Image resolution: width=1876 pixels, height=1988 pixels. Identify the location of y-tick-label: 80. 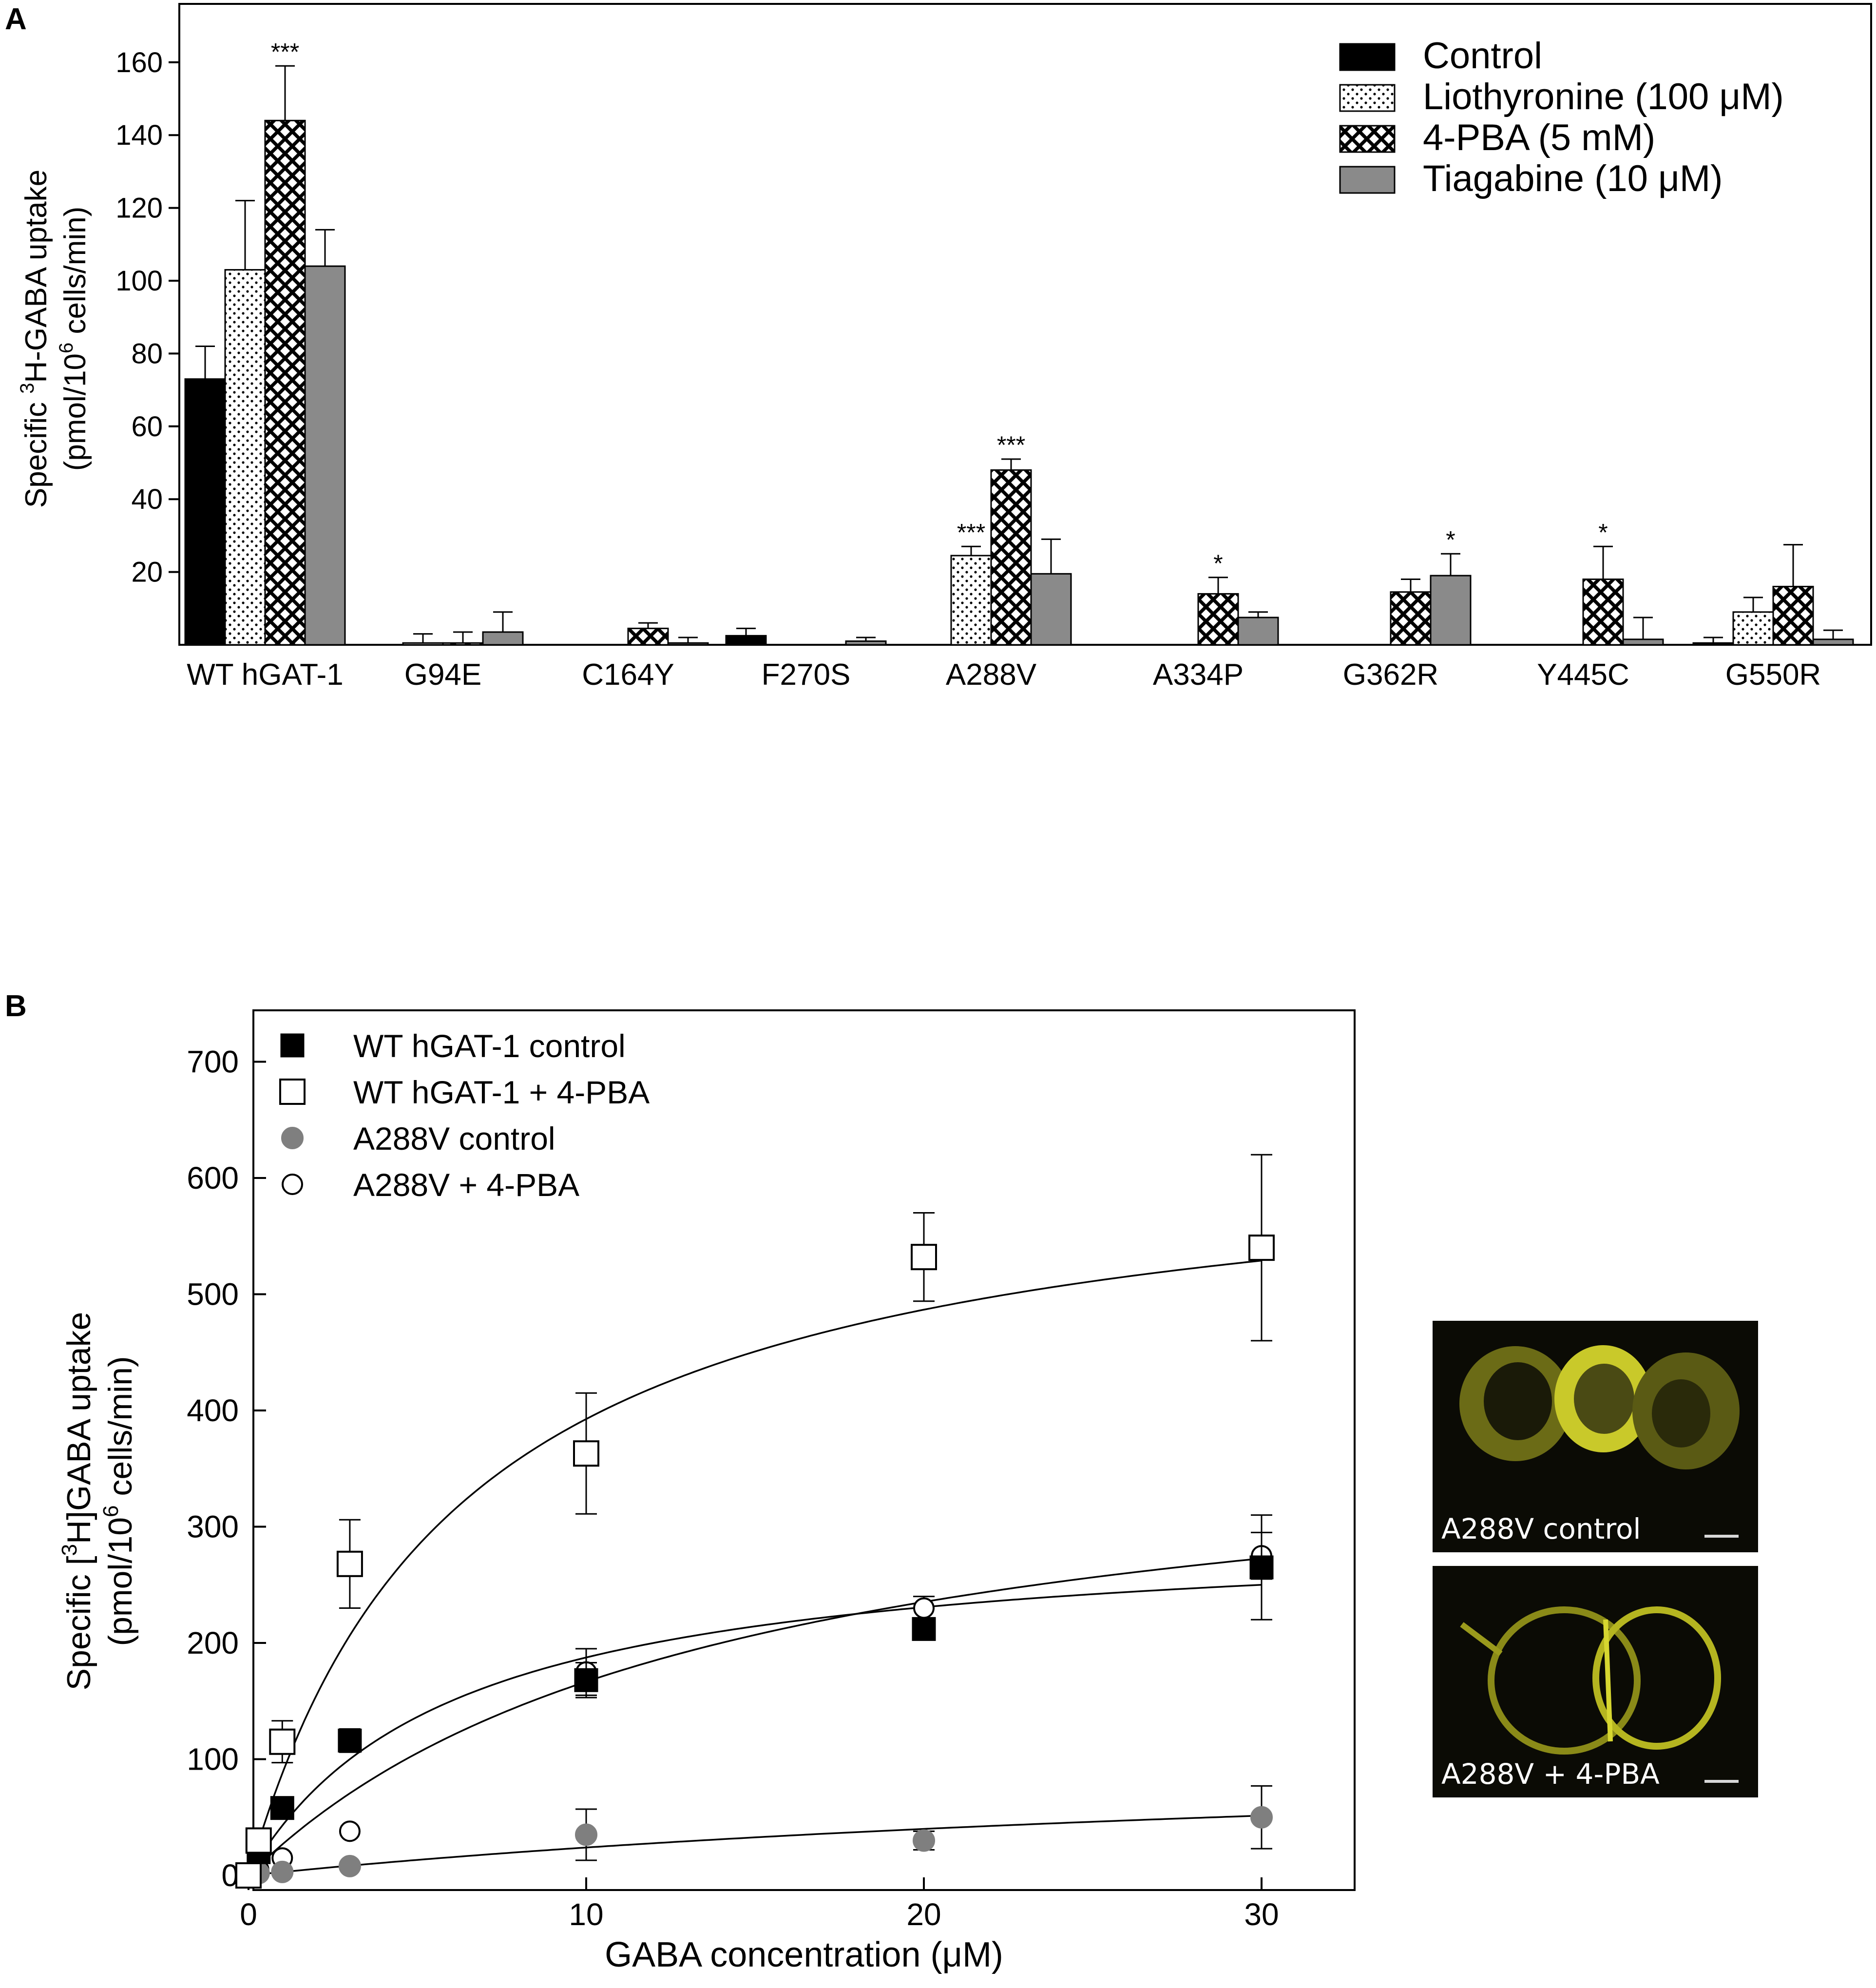
(147, 354).